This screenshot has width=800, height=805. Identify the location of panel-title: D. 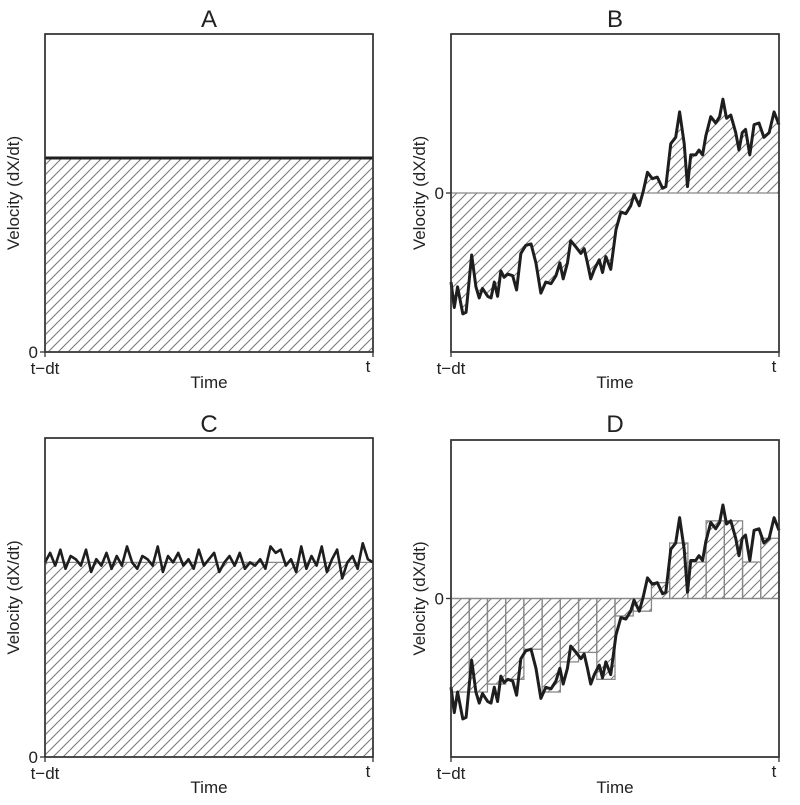
(614, 424).